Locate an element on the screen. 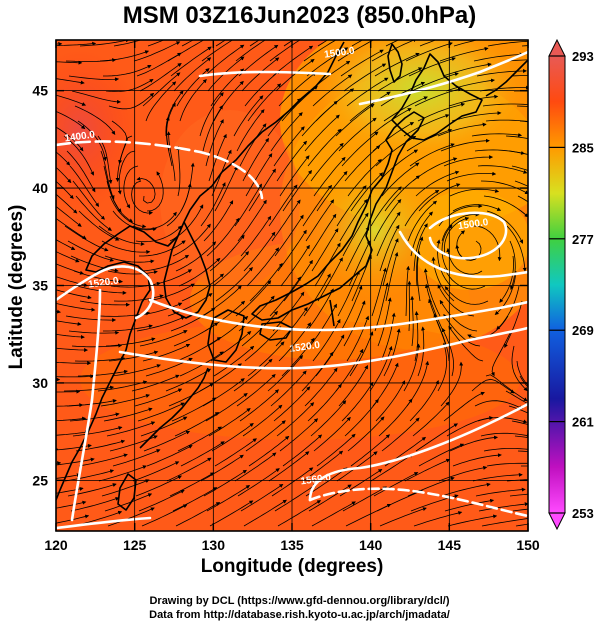  colorbar-tick-label: 277 is located at coordinates (583, 239).